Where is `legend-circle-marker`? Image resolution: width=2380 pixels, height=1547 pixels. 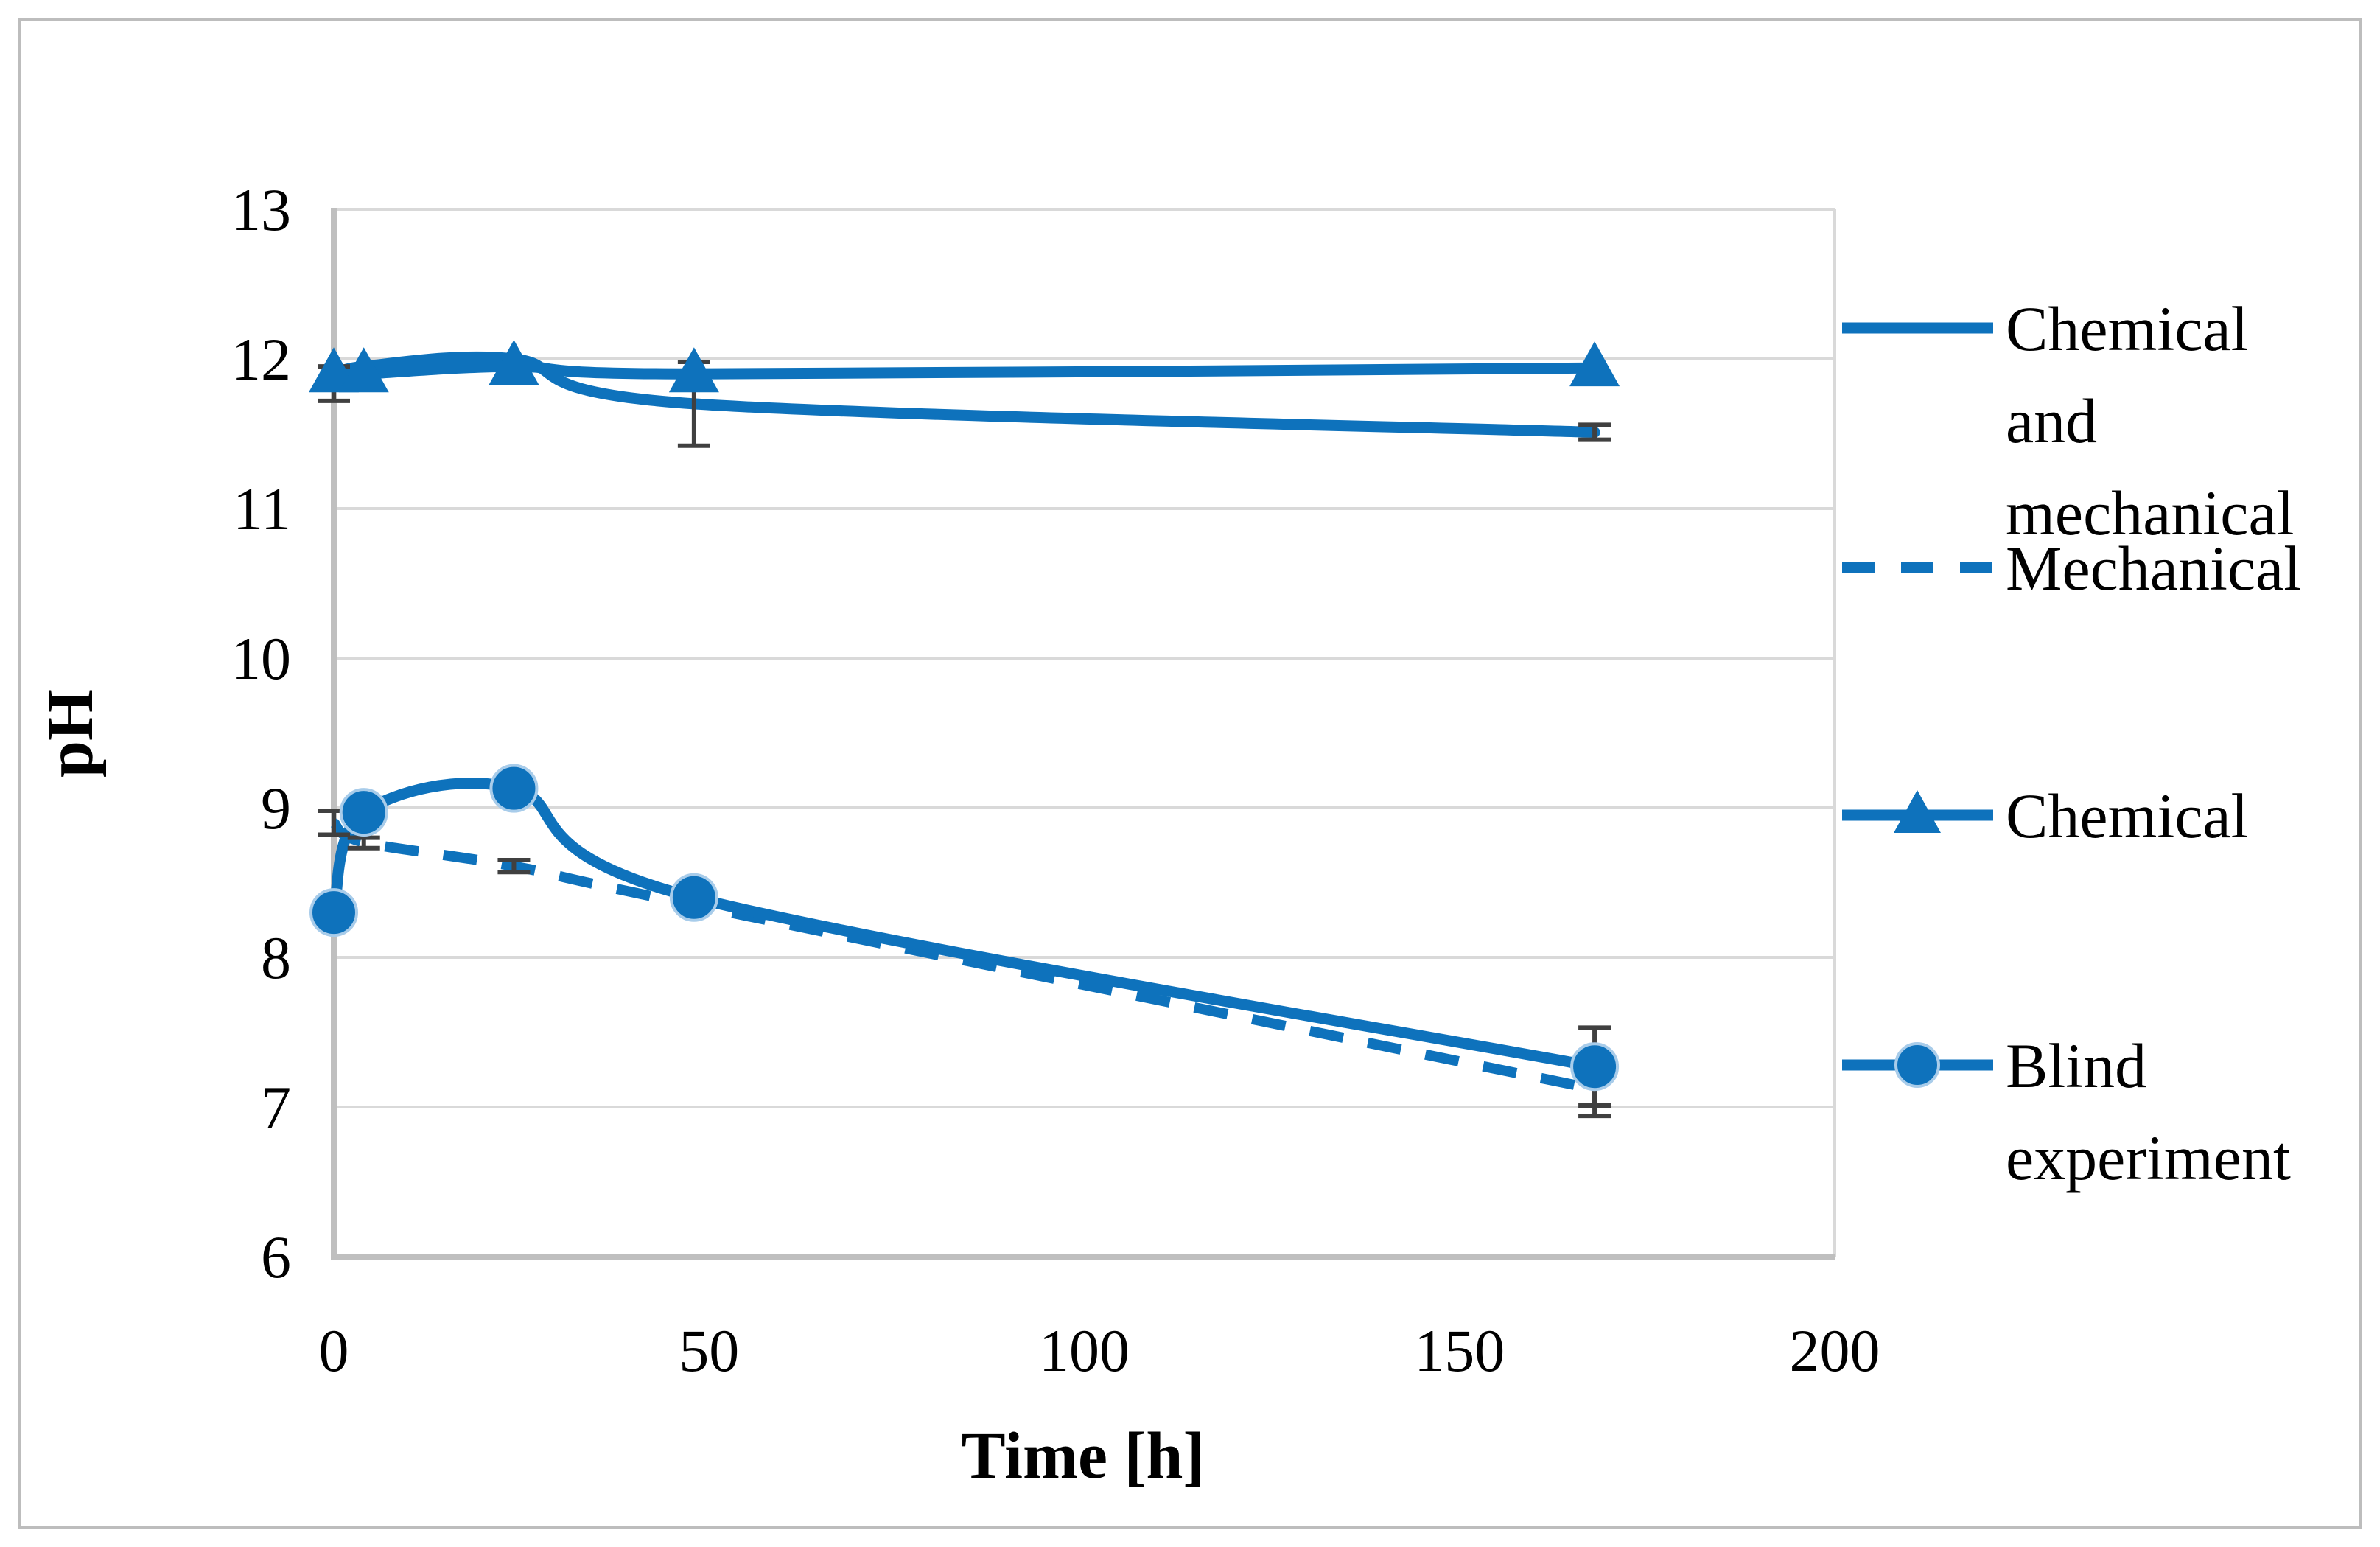 legend-circle-marker is located at coordinates (1917, 1065).